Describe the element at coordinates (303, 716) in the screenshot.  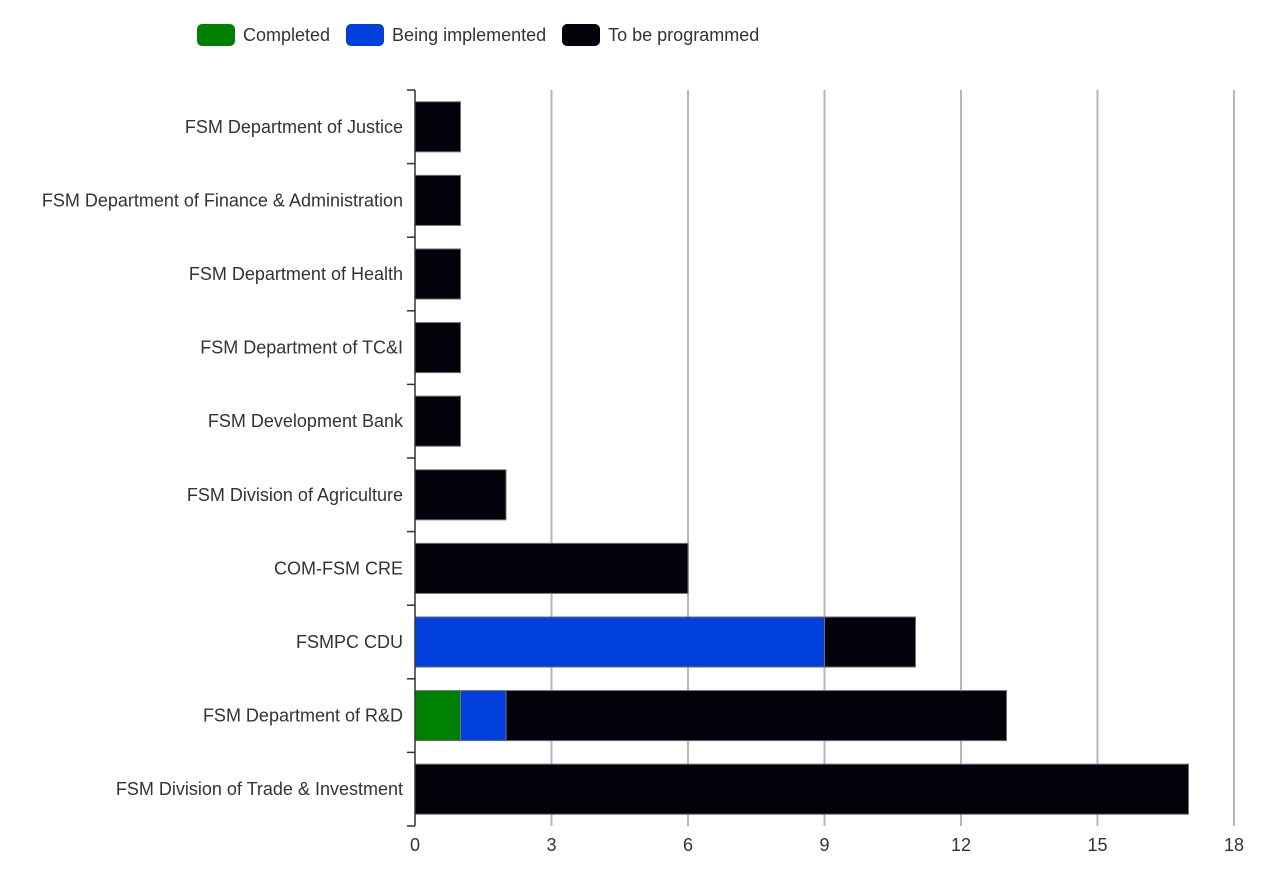
I see `y-category-label: FSM Department of R&D` at that location.